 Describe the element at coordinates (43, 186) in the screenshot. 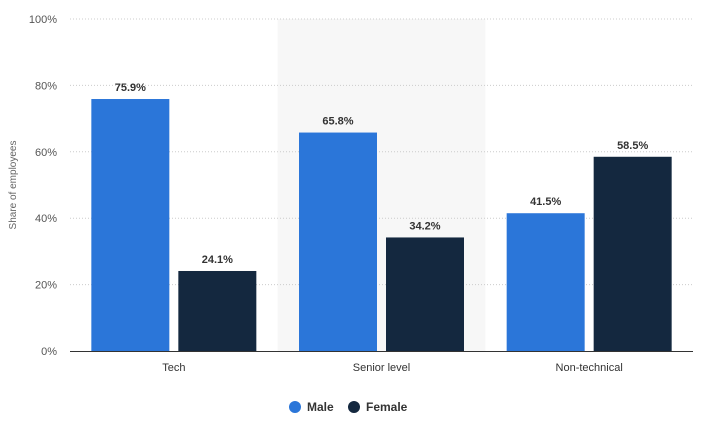

I see `y-tick-labels: 0% 20% 40% 60% 80% 100%` at that location.